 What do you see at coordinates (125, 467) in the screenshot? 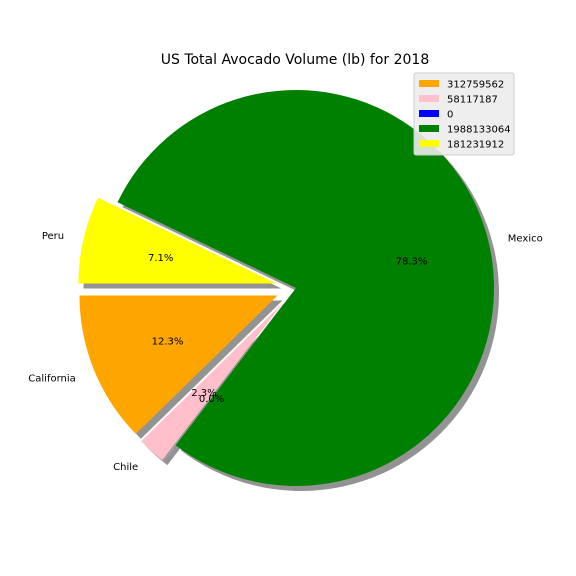
I see `slice-label-chile: Chile` at bounding box center [125, 467].